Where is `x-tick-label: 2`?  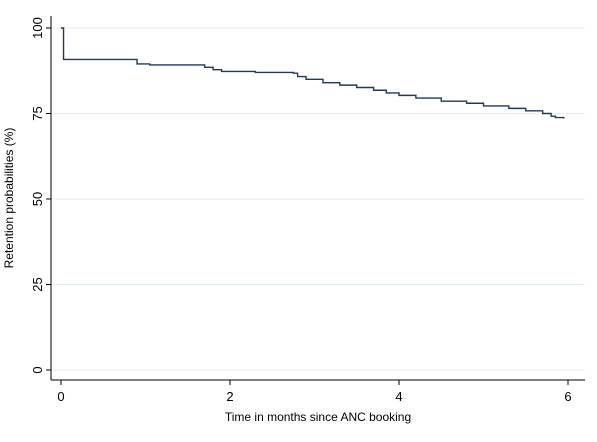
x-tick-label: 2 is located at coordinates (229, 396).